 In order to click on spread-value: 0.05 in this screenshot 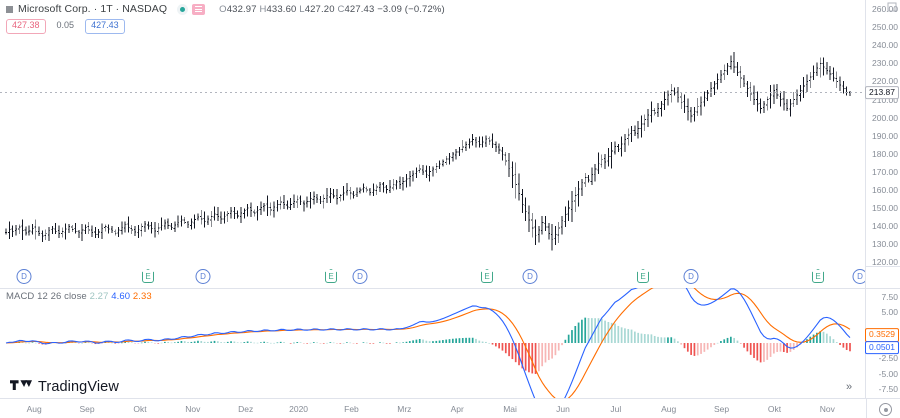, I will do `click(65, 25)`.